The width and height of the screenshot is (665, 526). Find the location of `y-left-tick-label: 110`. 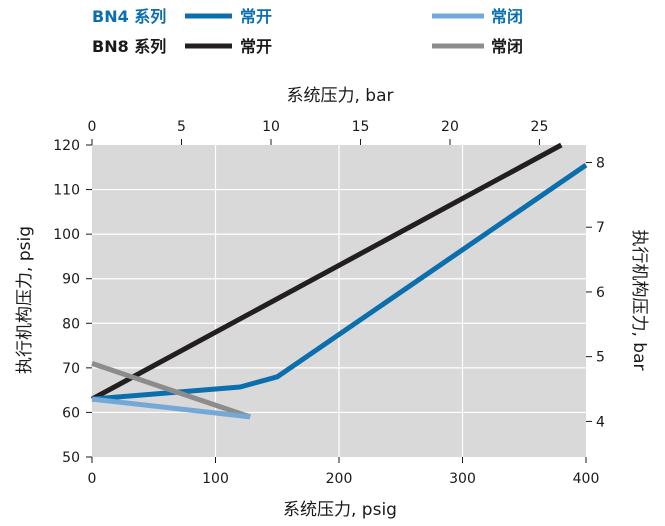

y-left-tick-label: 110 is located at coordinates (66, 191).